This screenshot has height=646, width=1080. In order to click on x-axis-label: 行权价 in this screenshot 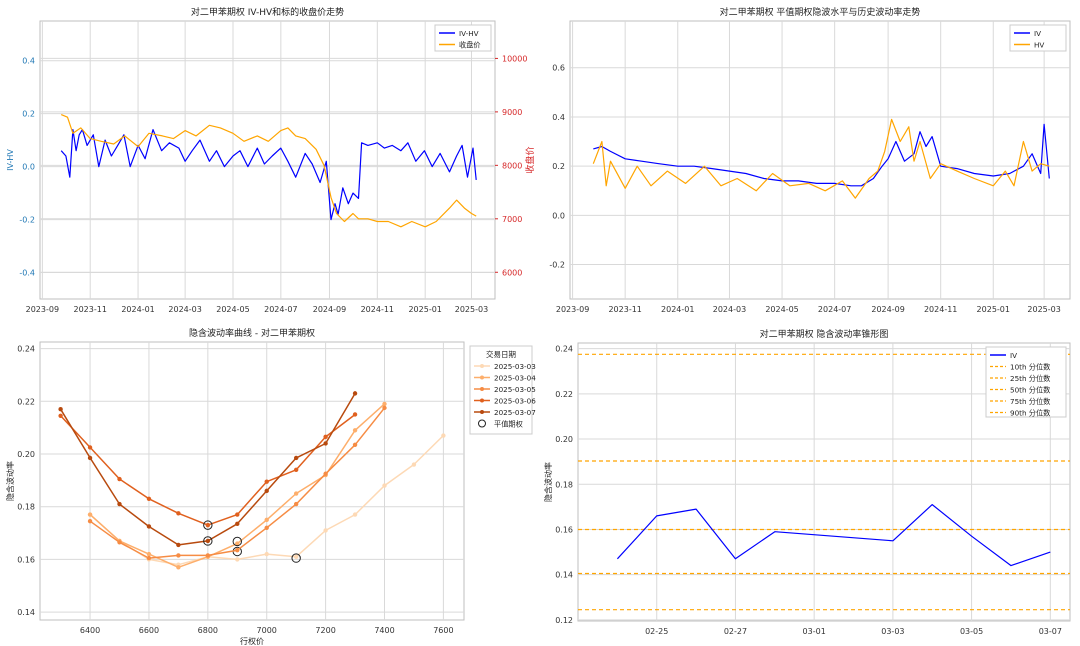, I will do `click(252, 641)`.